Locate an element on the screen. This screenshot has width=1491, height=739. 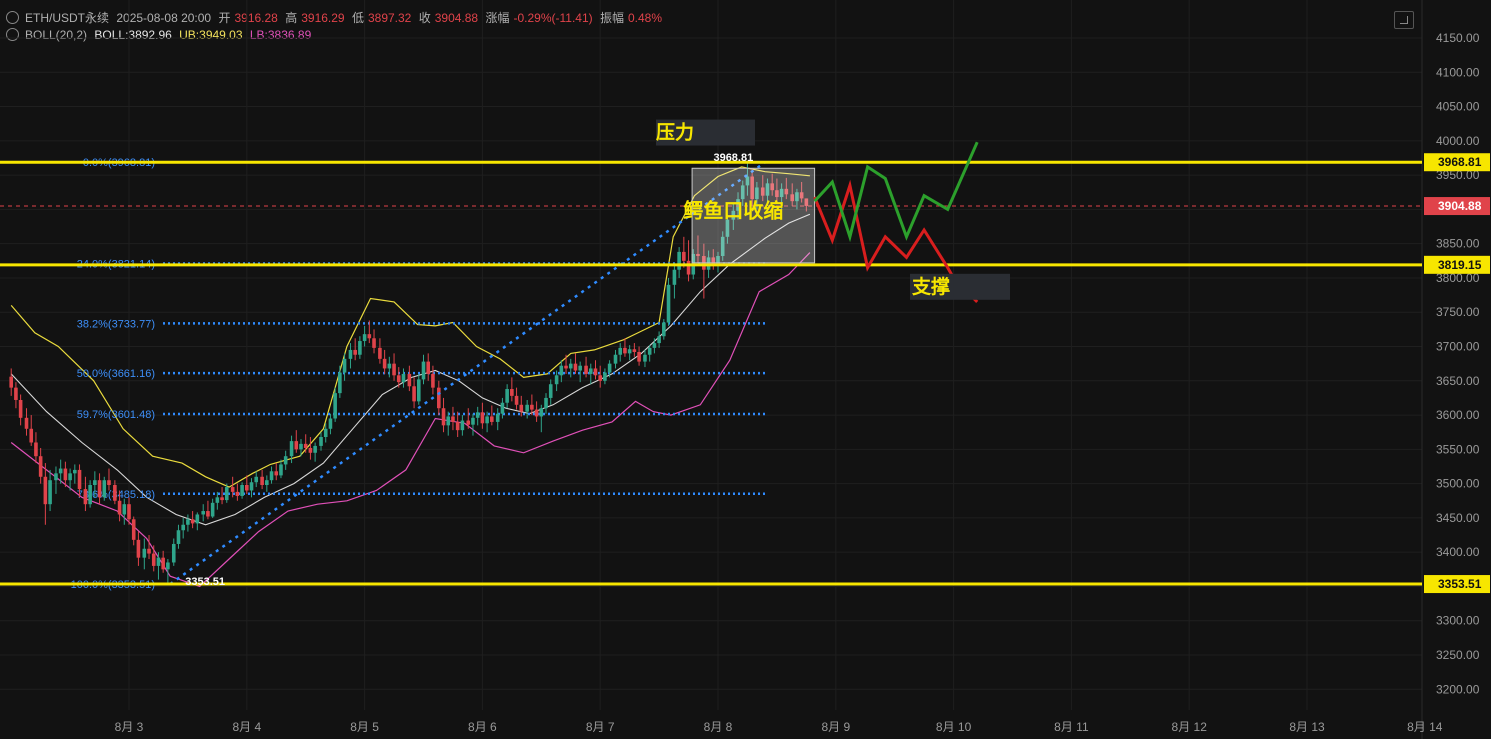
y-tick-label: 3950.00 is located at coordinates (1458, 175).